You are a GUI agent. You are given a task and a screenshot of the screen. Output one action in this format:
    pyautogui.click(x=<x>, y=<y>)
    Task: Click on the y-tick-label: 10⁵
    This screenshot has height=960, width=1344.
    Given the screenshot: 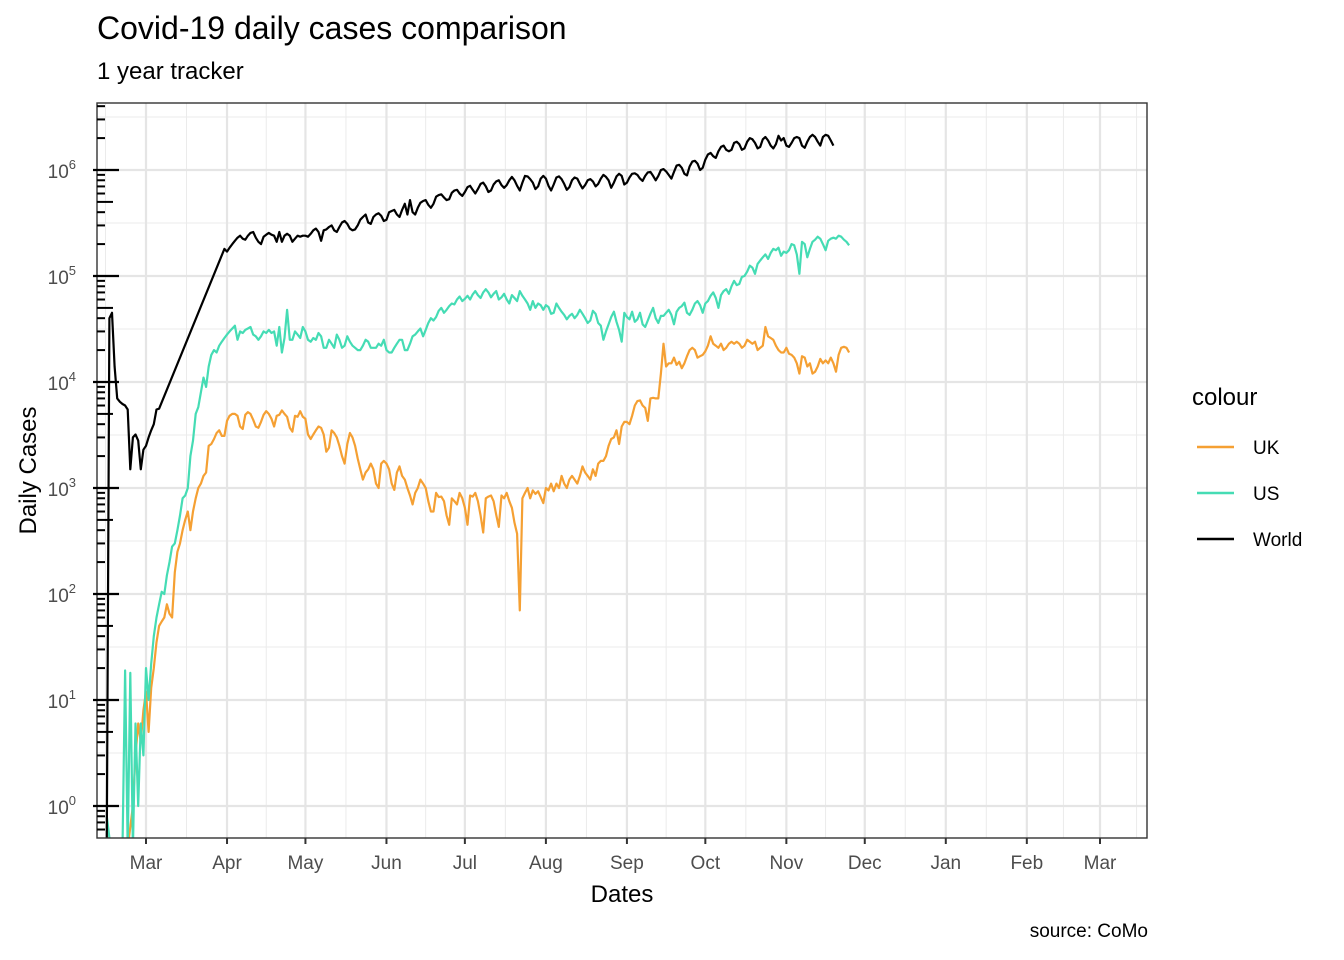 What is the action you would take?
    pyautogui.click(x=62, y=276)
    